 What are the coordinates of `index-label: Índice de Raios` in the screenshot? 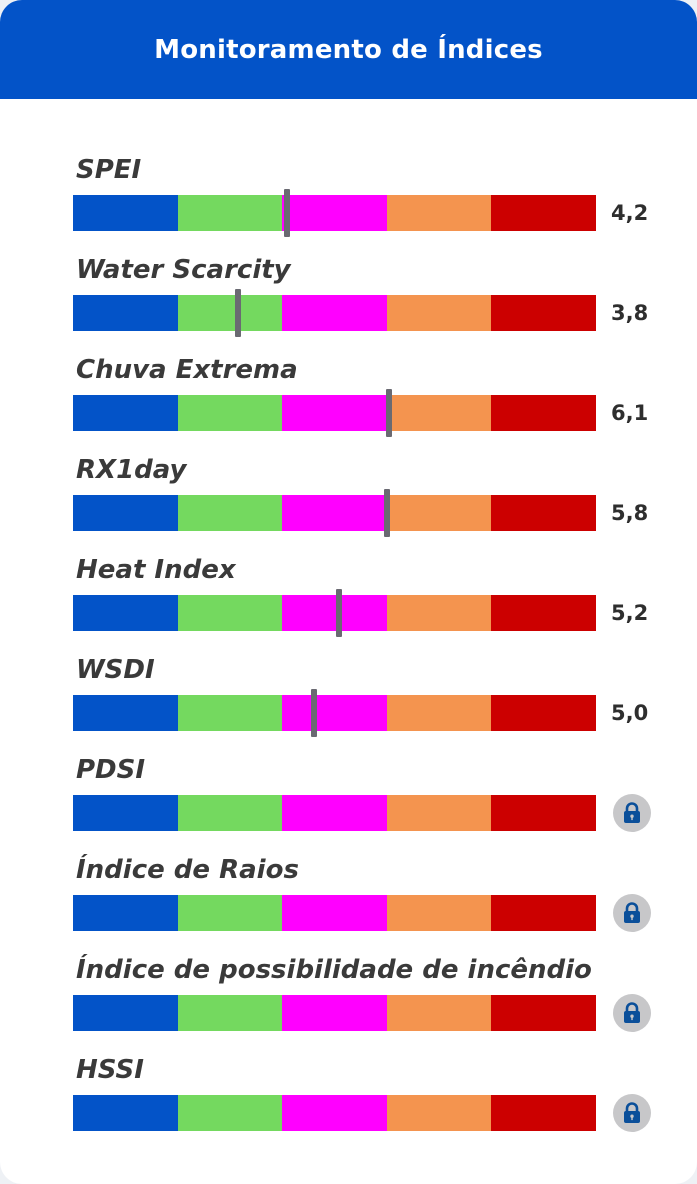 It's located at (187, 870).